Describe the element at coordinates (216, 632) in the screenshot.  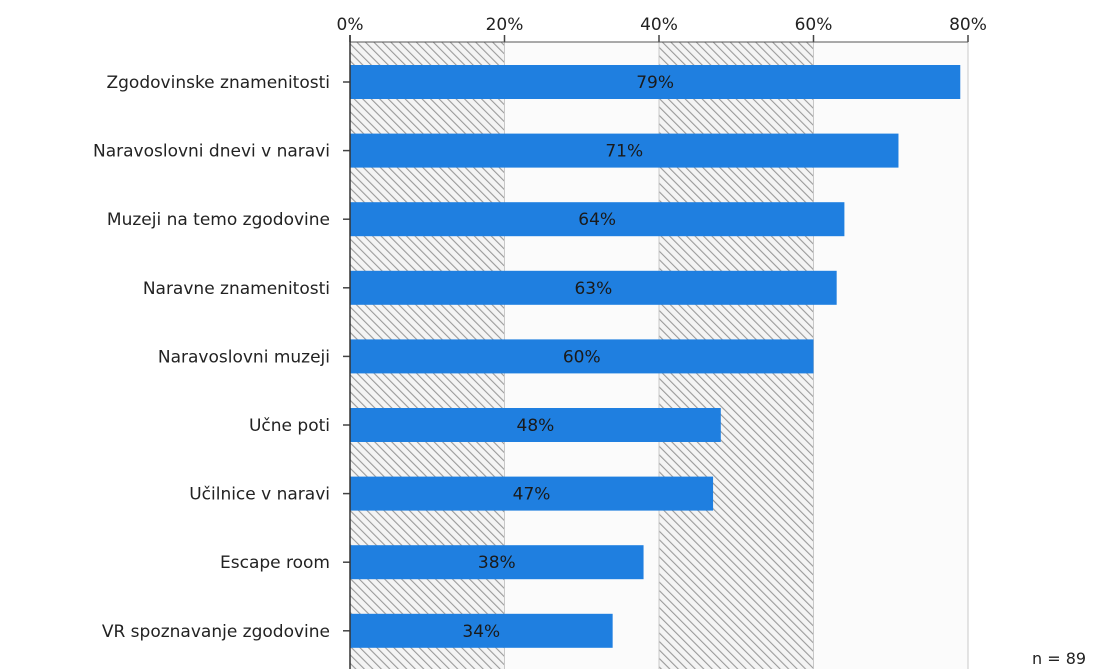
I see `category-label: VR spoznavanje zgodovine` at that location.